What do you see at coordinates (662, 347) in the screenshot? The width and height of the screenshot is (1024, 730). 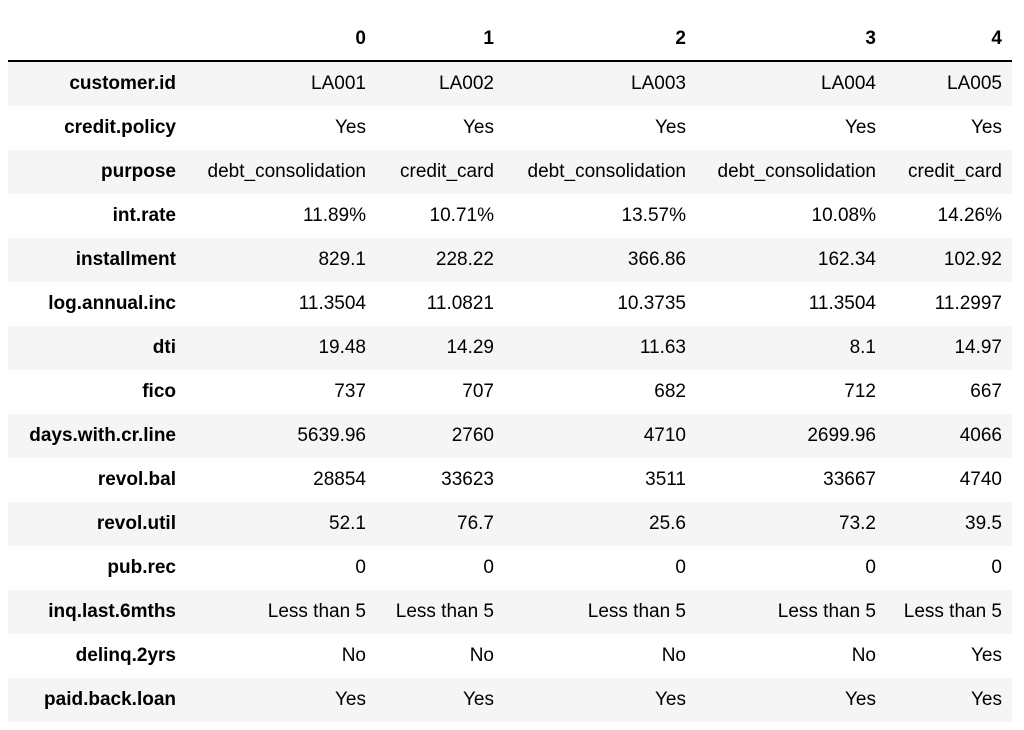 I see `table-cell: 11.63` at bounding box center [662, 347].